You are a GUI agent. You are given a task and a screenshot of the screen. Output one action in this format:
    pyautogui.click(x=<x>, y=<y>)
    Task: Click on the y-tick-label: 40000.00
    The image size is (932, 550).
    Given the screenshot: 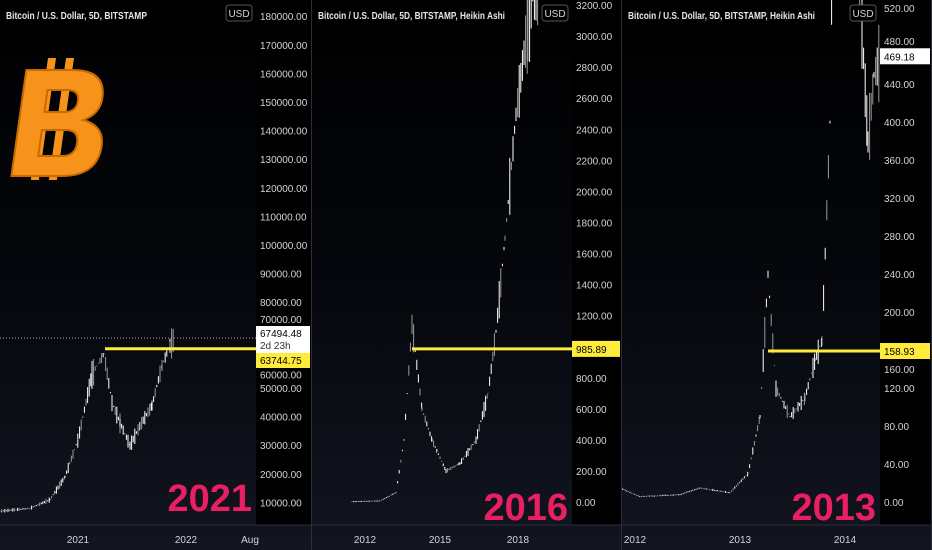 What is the action you would take?
    pyautogui.click(x=281, y=418)
    